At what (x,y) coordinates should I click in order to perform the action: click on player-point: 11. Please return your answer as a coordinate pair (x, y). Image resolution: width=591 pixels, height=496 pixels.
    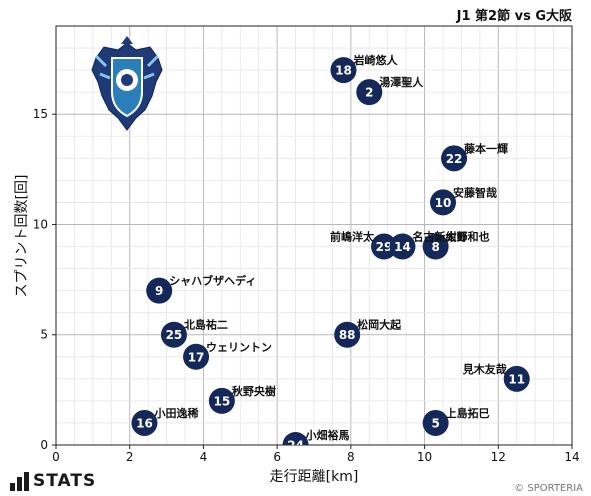
    Looking at the image, I should click on (516, 378).